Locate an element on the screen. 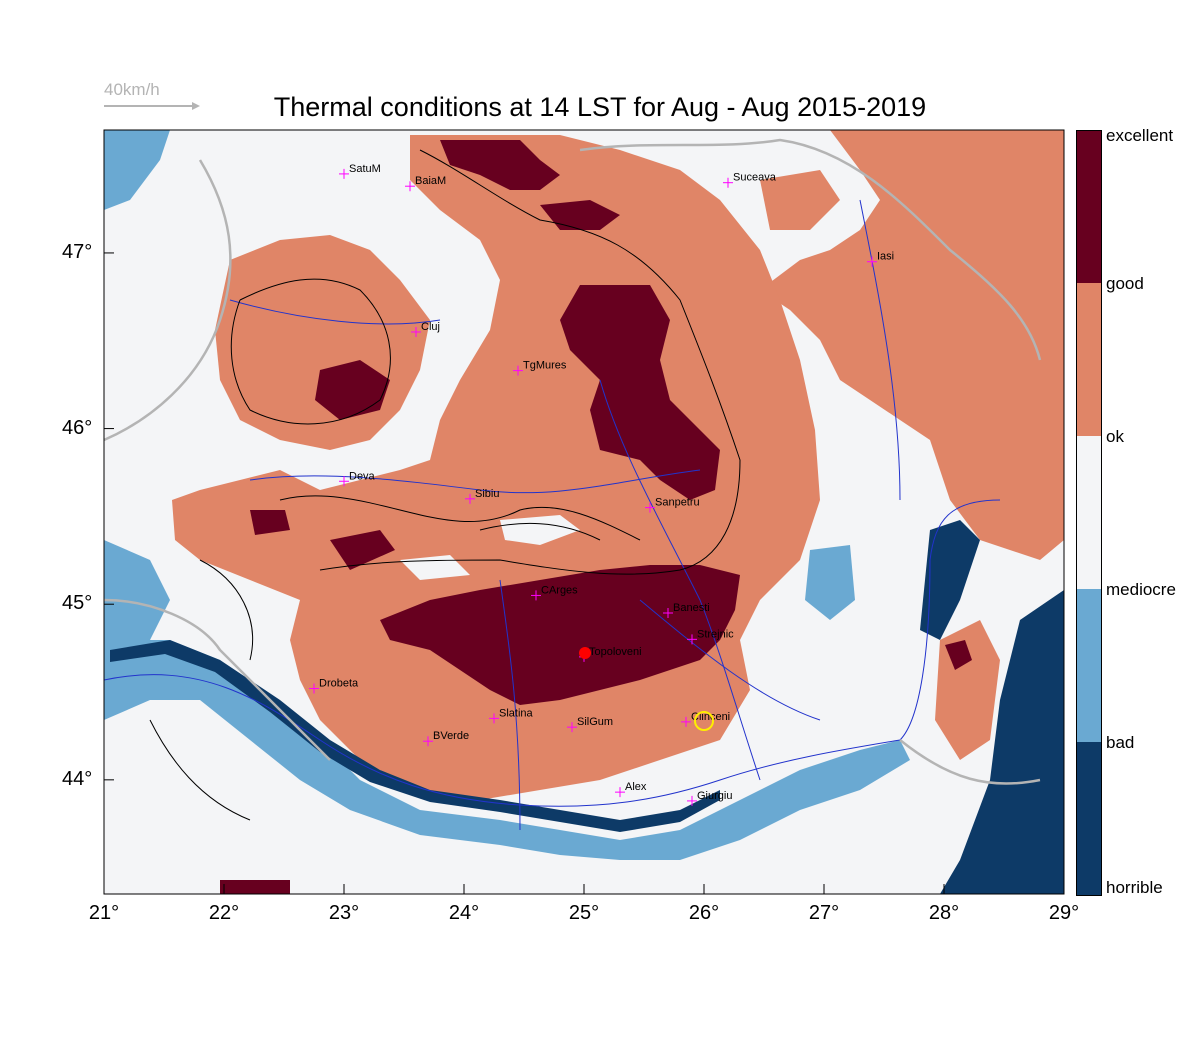 The width and height of the screenshot is (1200, 1050). city-drobeta: Drobeta is located at coordinates (334, 686).